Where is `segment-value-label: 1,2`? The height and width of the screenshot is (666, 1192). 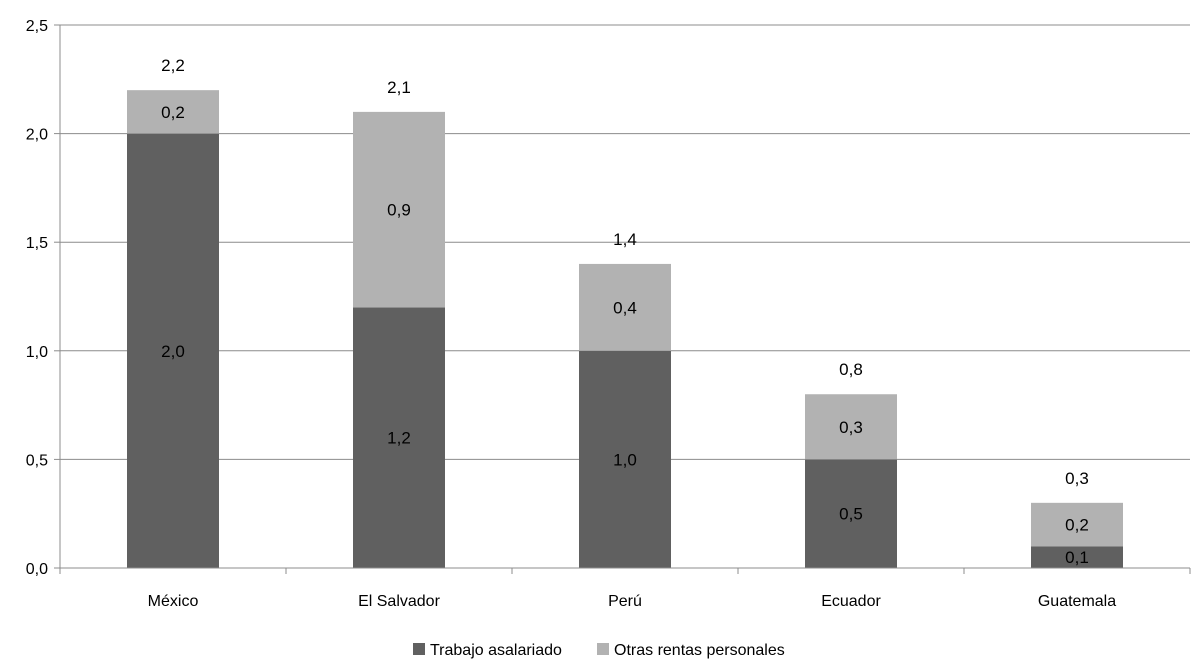
segment-value-label: 1,2 is located at coordinates (399, 438).